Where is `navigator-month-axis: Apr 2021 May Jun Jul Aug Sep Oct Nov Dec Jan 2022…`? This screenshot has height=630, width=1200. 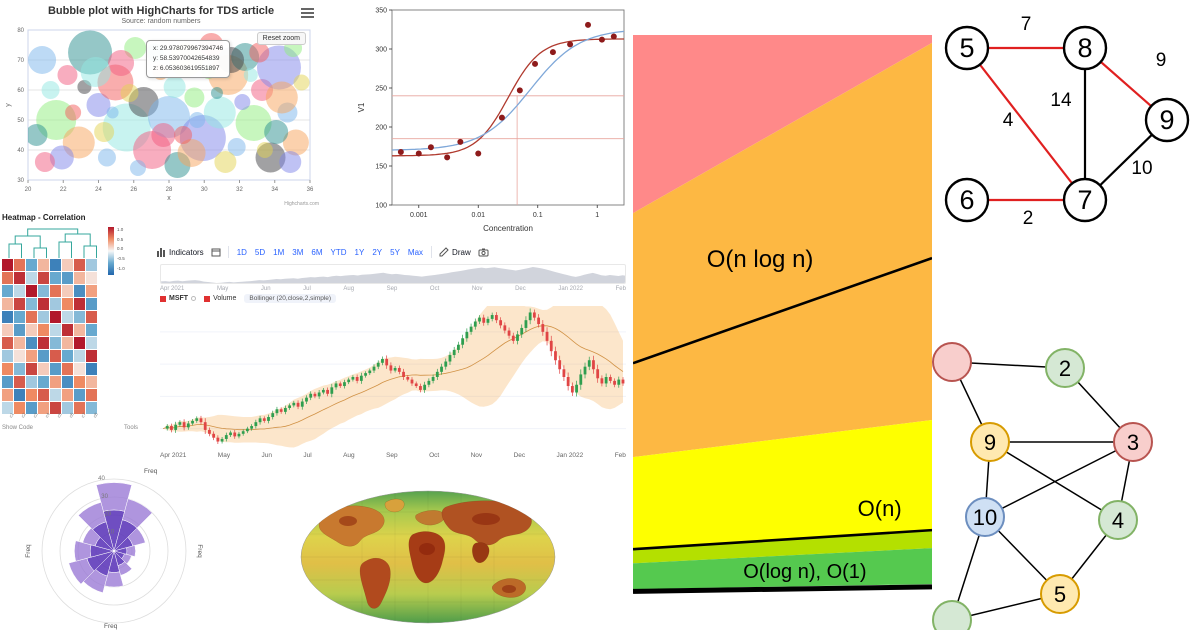
navigator-month-axis: Apr 2021 May Jun Jul Aug Sep Oct Nov Dec Jan 2022… is located at coordinates (393, 289).